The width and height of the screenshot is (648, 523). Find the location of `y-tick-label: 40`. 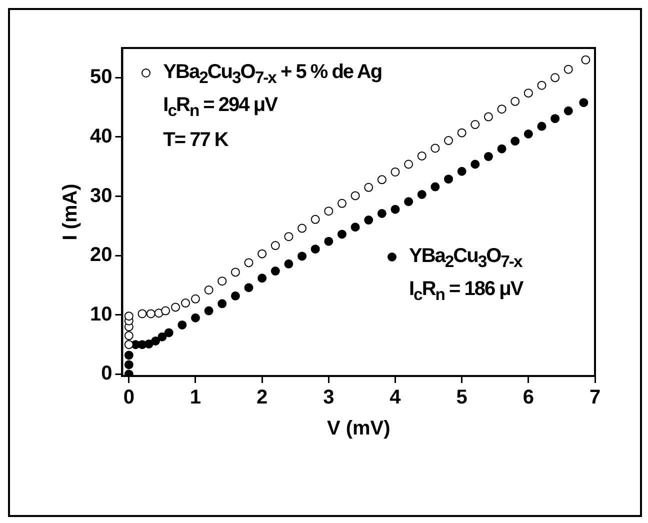

y-tick-label: 40 is located at coordinates (101, 136).